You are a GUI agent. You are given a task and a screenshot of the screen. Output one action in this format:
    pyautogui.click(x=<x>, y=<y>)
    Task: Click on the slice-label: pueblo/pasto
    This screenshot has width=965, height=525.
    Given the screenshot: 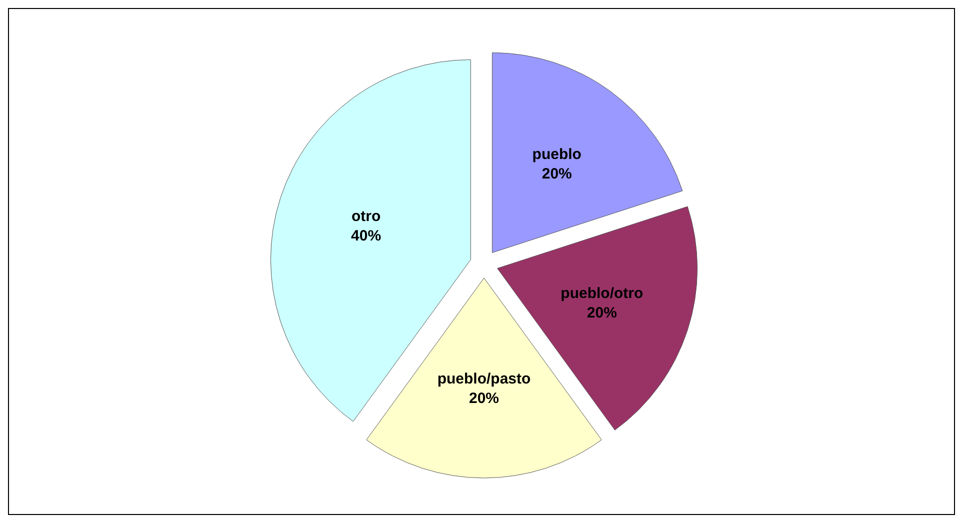 What is the action you would take?
    pyautogui.click(x=484, y=379)
    